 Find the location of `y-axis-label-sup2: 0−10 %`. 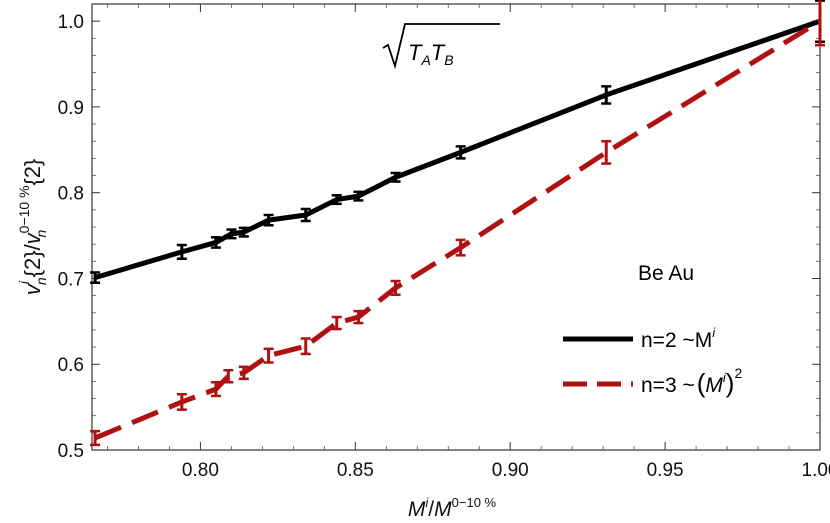

y-axis-label-sup2: 0−10 % is located at coordinates (24, 209).